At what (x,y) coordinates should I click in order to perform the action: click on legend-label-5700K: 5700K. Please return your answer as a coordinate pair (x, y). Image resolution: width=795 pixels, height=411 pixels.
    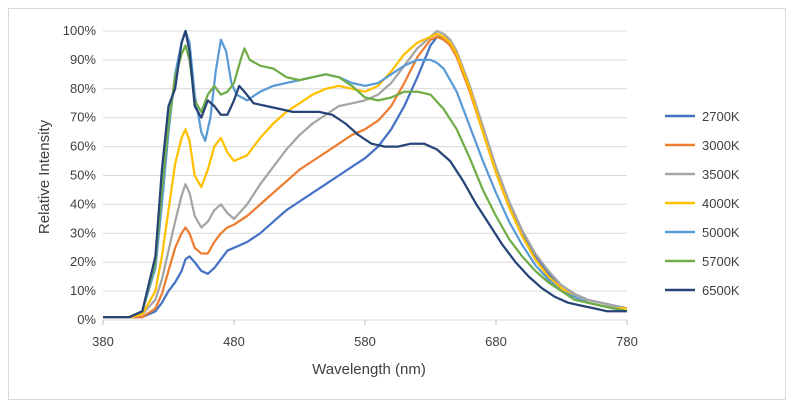
    Looking at the image, I should click on (721, 261).